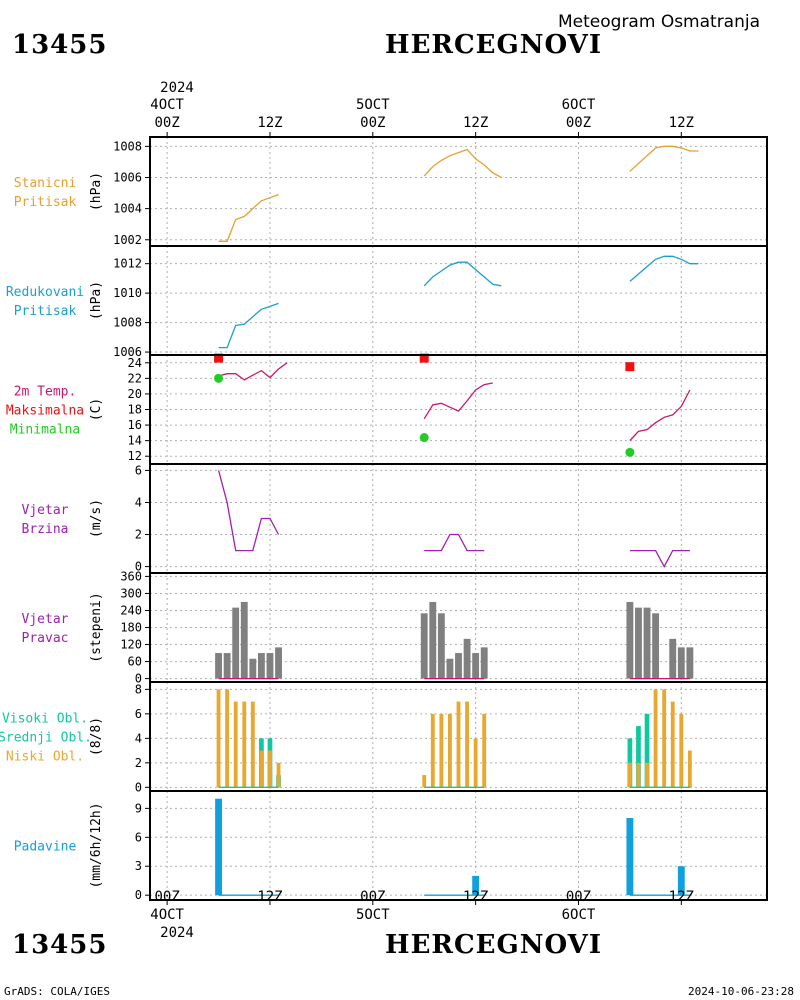 This screenshot has width=800, height=1000. Describe the element at coordinates (45, 719) in the screenshot. I see `panel-label-clouds: Visoki Obl.` at that location.